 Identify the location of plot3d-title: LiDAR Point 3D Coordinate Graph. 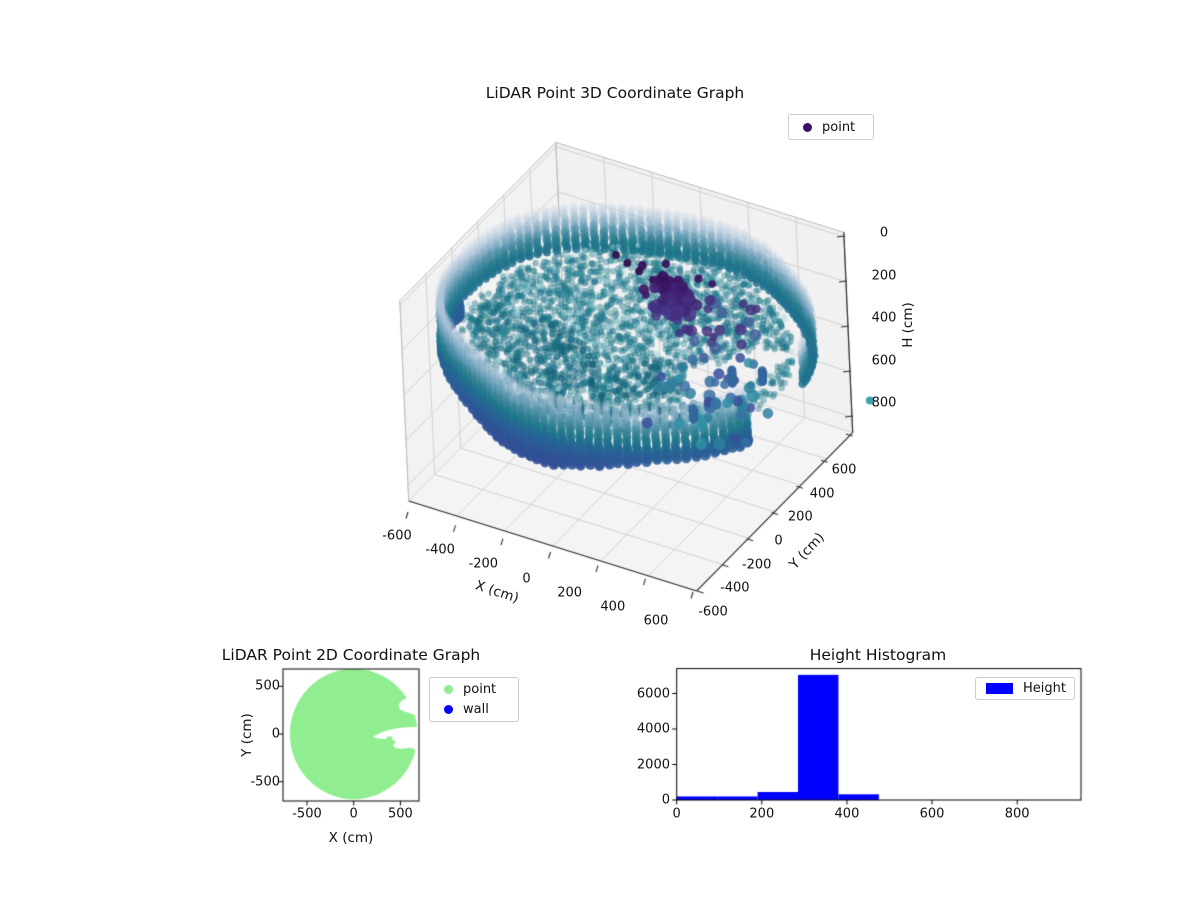
(615, 93).